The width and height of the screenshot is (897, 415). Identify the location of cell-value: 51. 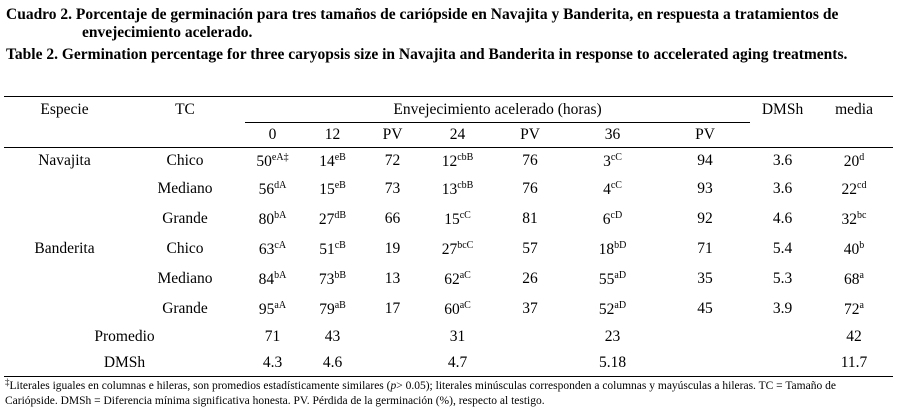
(327, 249).